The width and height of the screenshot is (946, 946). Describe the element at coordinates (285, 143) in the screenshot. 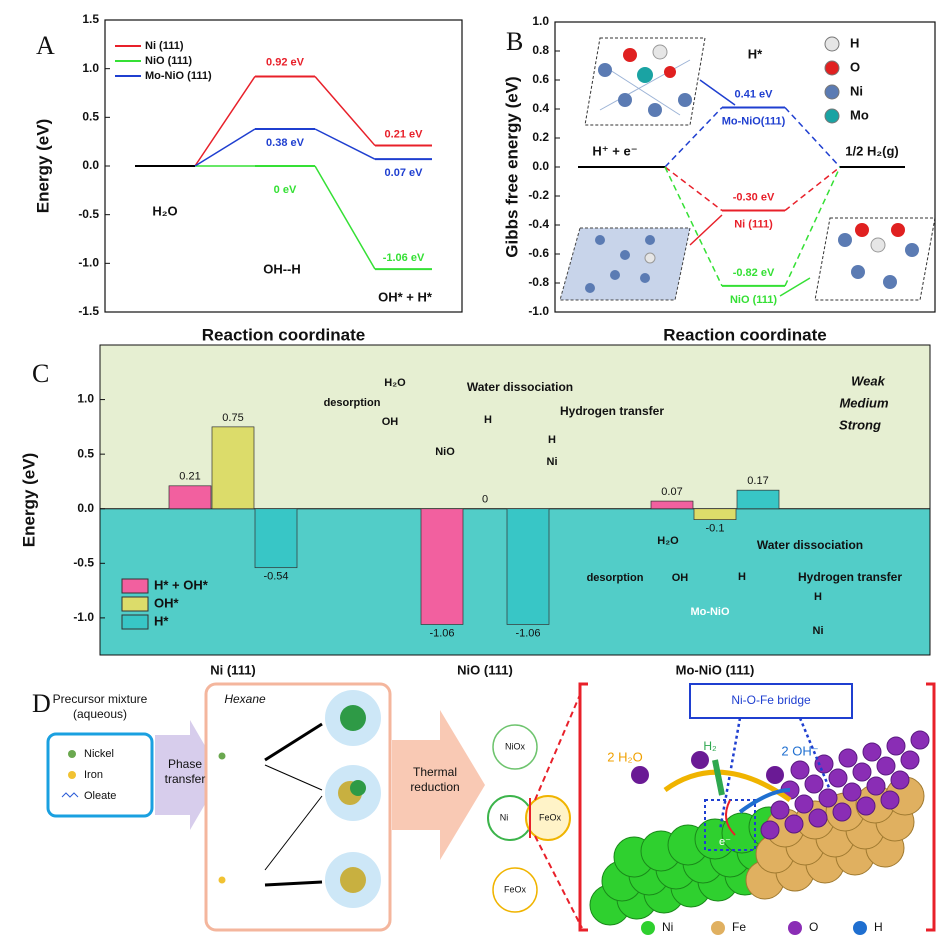

I see `value-label: 0.38 eV` at that location.